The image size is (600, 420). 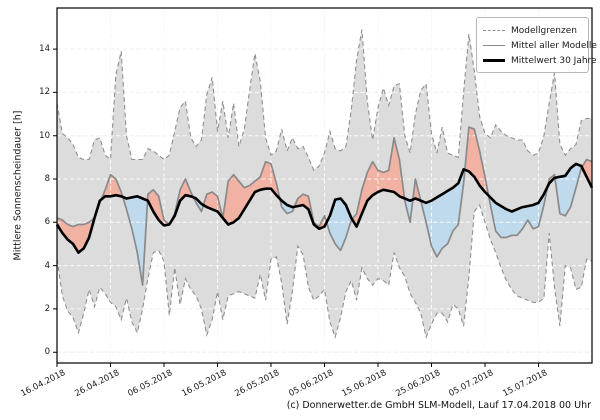 I want to click on y-tick-label: 8, so click(x=47, y=179).